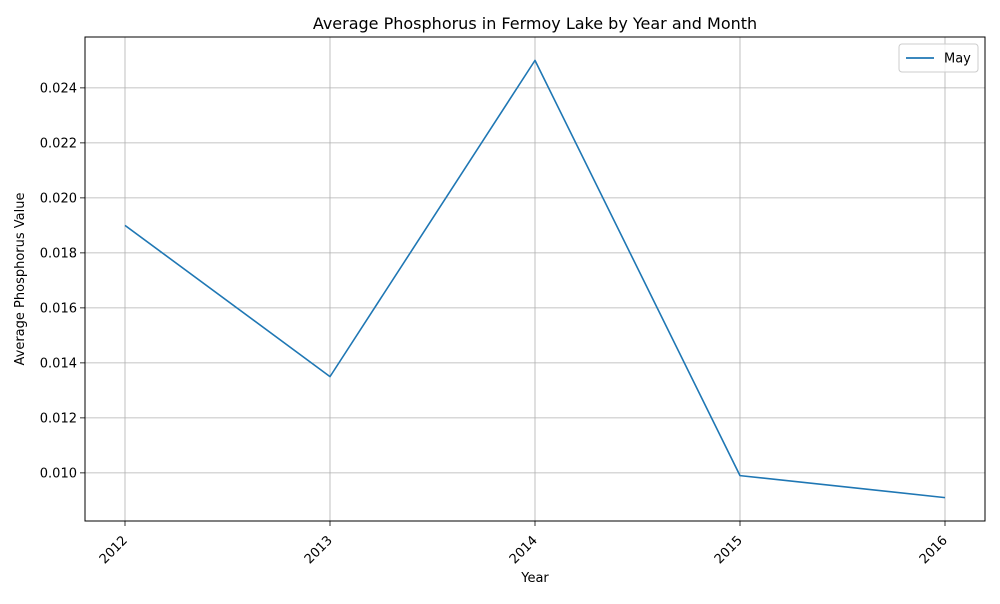  I want to click on x-tick-label: 2016, so click(934, 550).